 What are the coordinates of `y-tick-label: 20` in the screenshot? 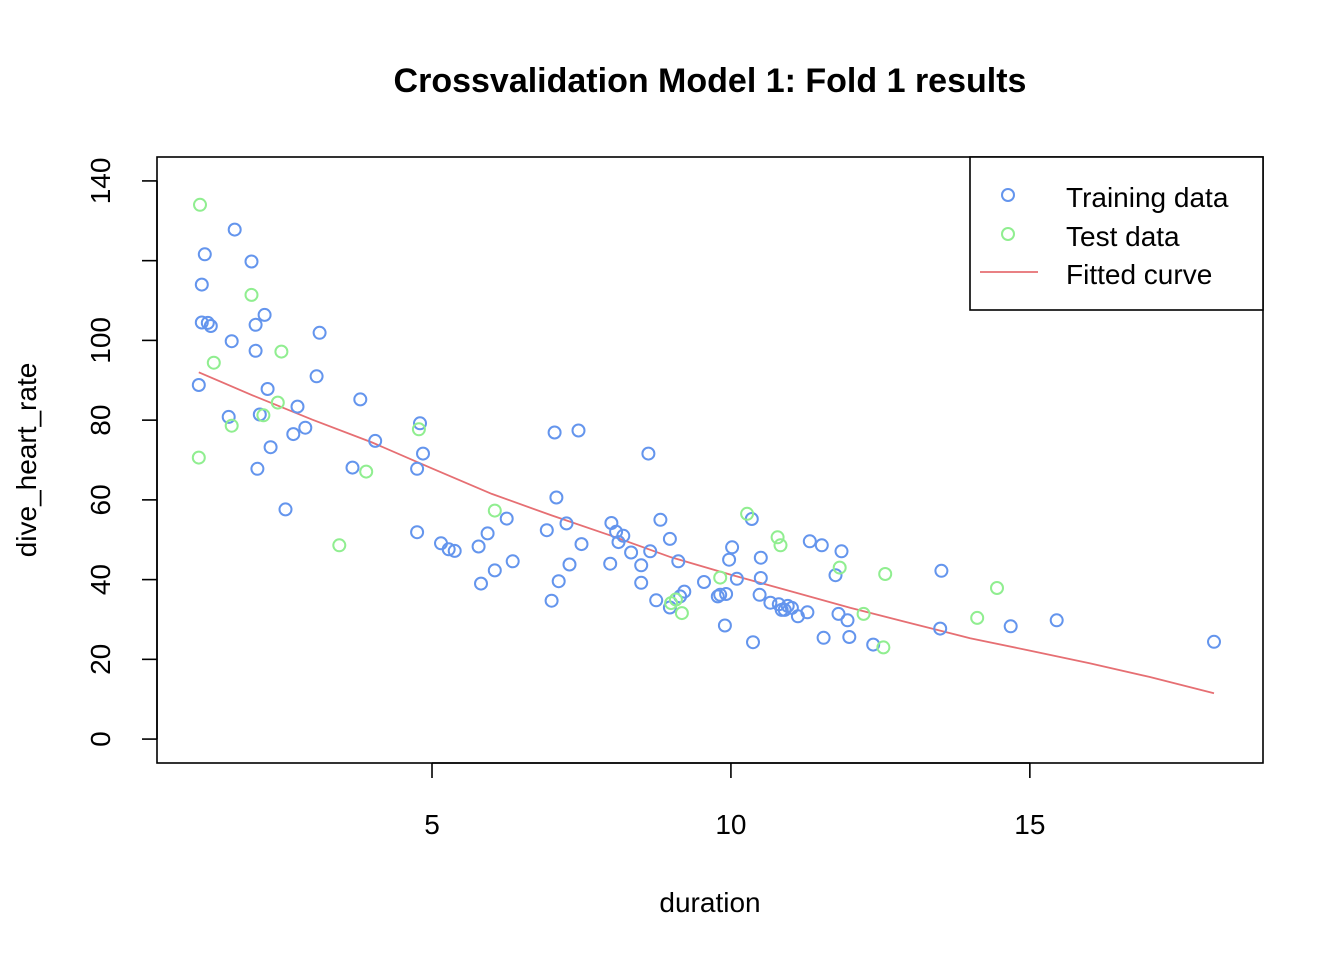 It's located at (100, 659).